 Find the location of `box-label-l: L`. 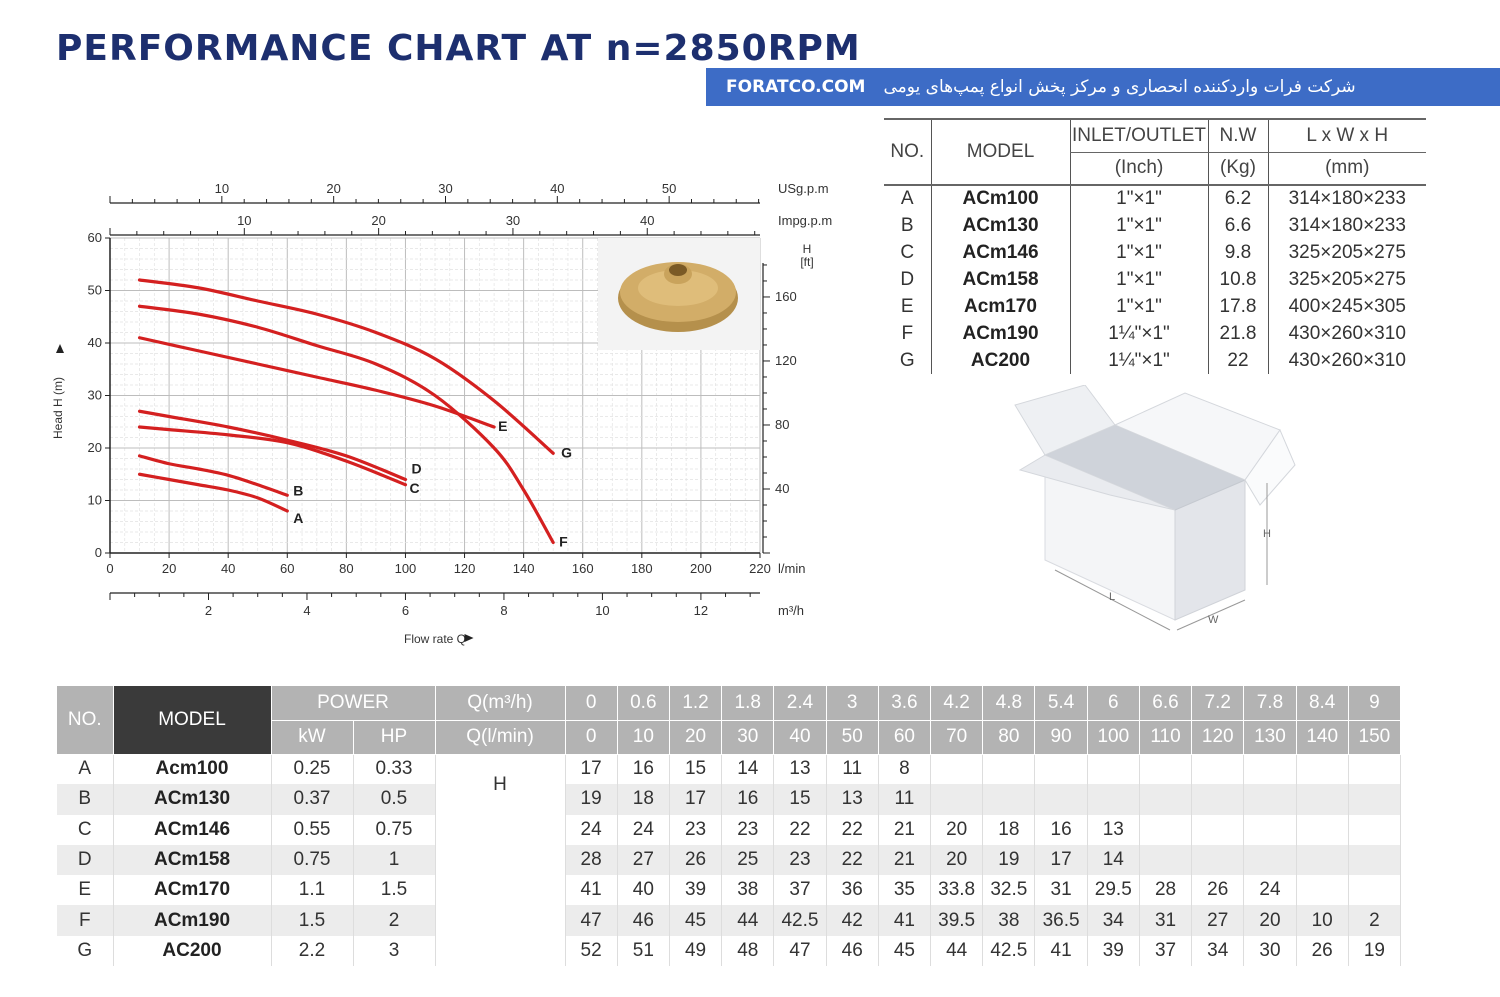

box-label-l: L is located at coordinates (1112, 597).